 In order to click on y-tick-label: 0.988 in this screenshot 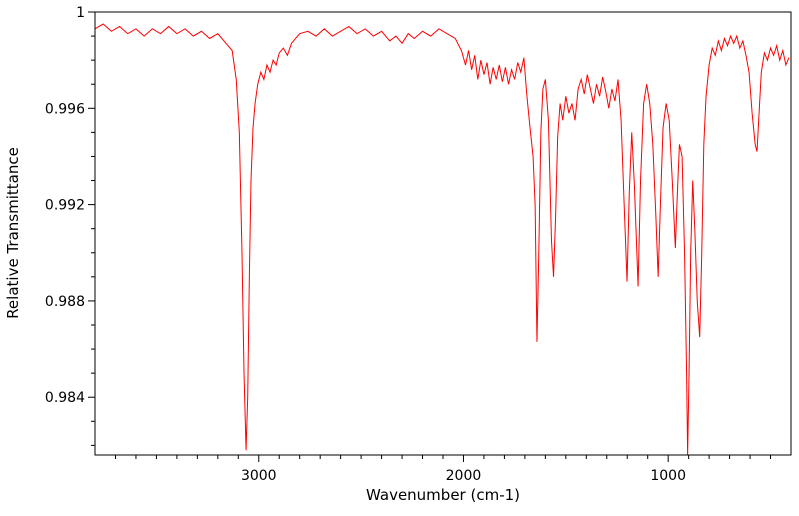, I will do `click(65, 302)`.